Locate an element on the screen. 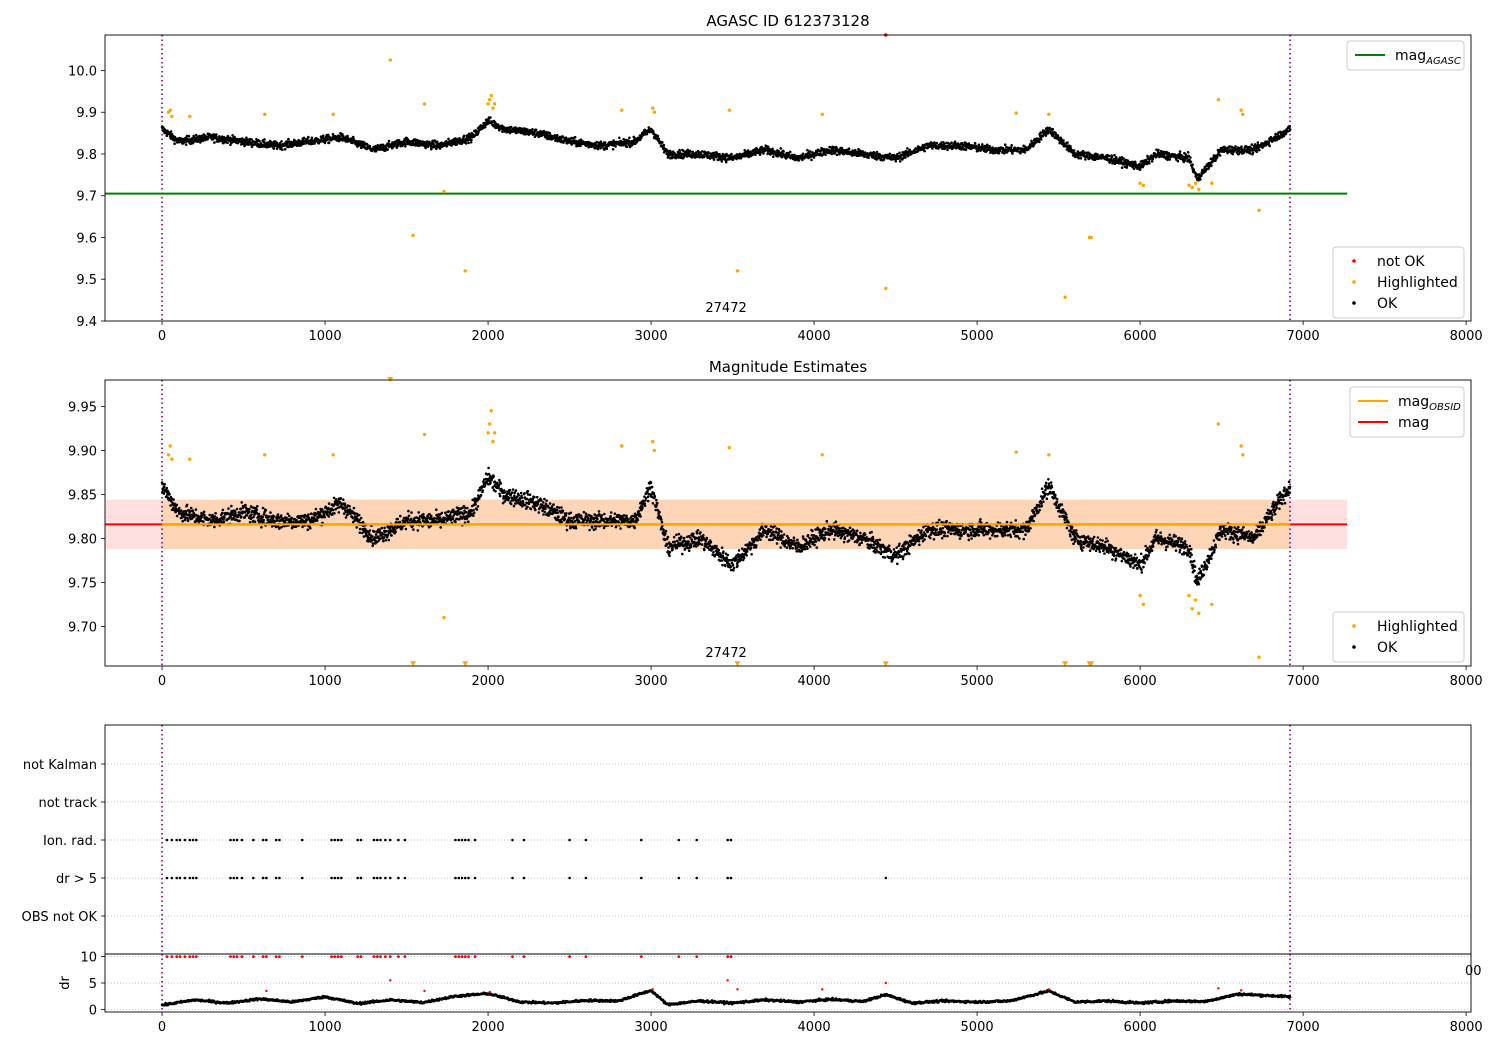 The image size is (1500, 1050). panel-1-x-tick-label: 7000 is located at coordinates (1303, 336).